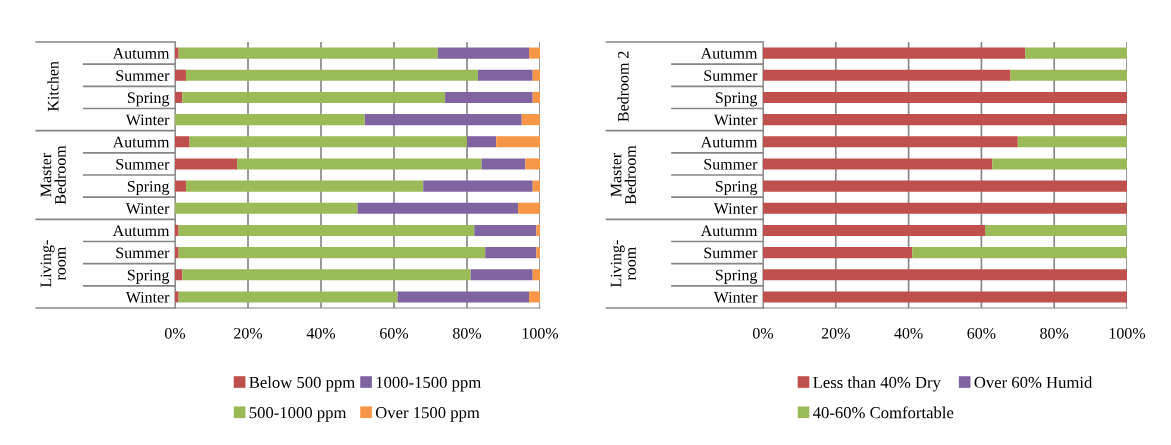 This screenshot has height=445, width=1171. I want to click on text: Kitchen, so click(53, 86).